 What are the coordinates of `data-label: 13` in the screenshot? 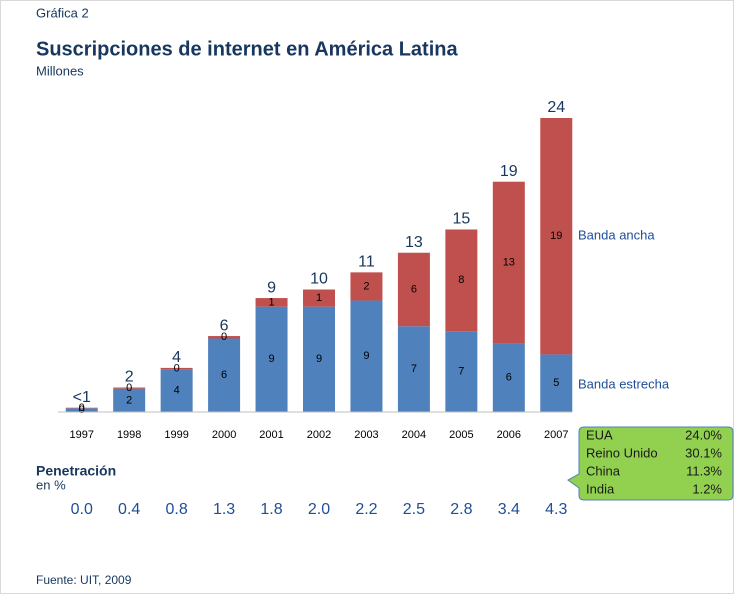 It's located at (509, 262).